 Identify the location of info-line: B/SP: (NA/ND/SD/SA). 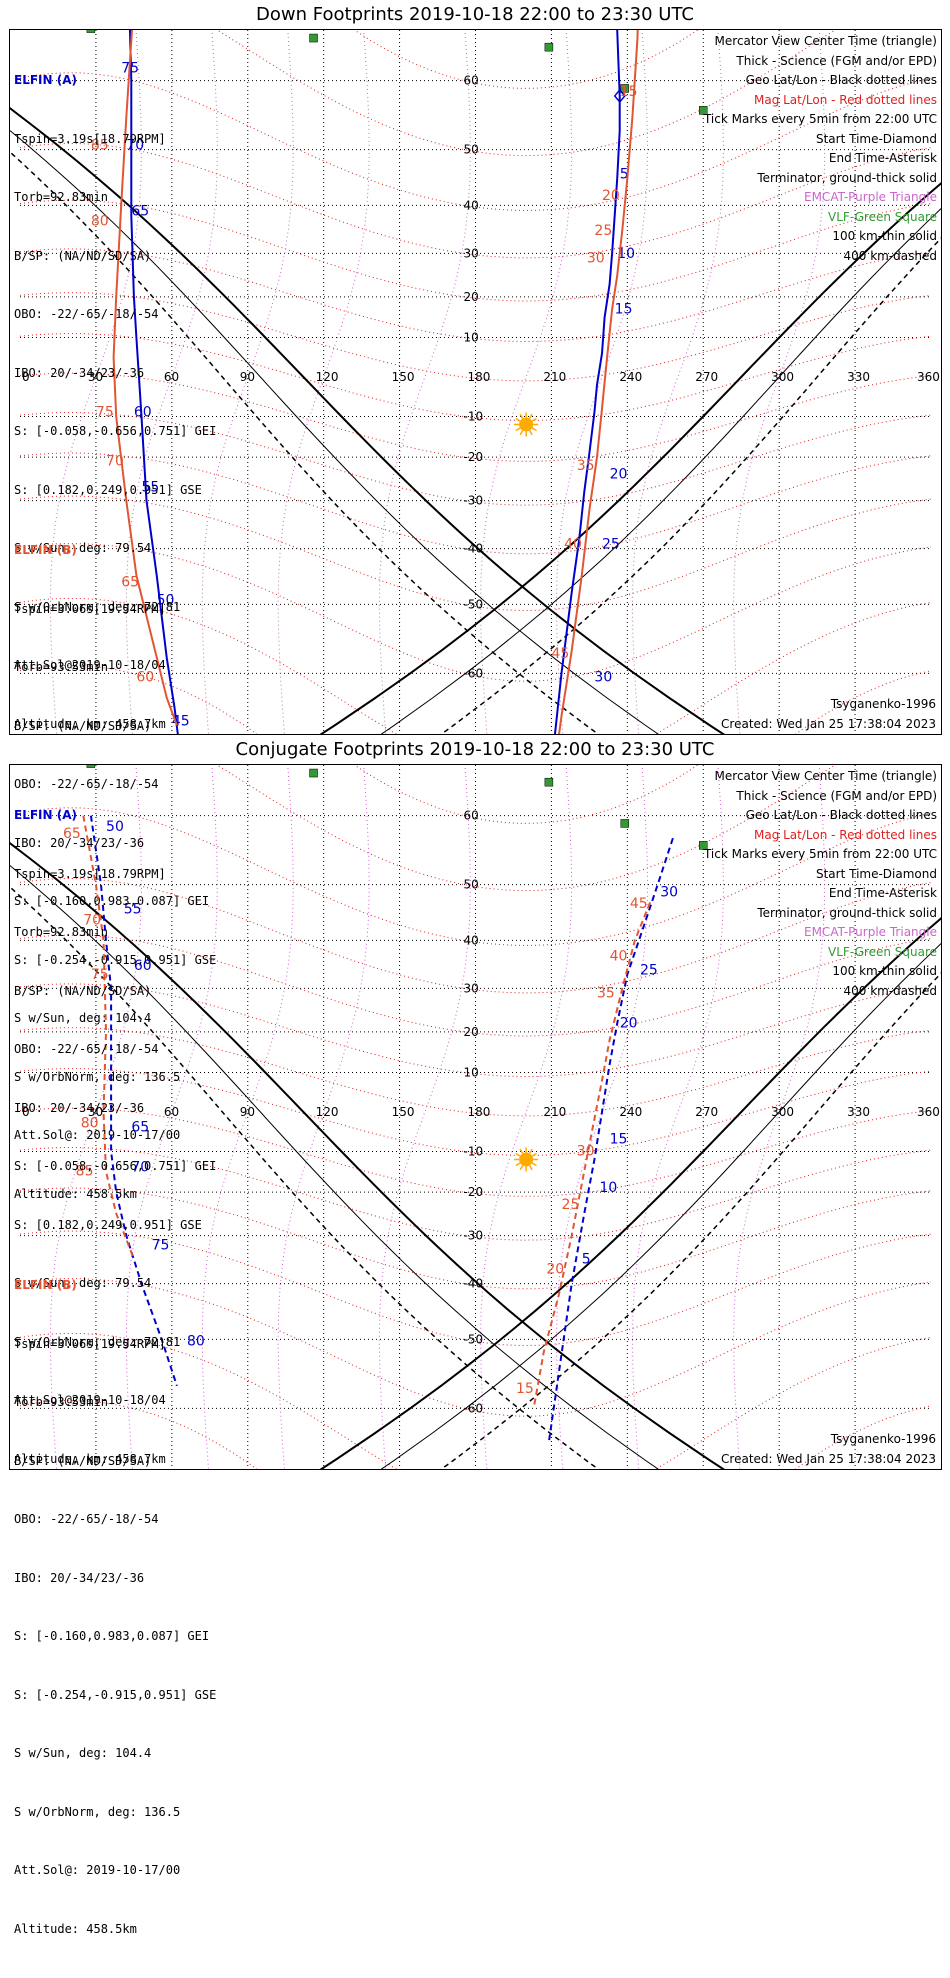
(83, 725).